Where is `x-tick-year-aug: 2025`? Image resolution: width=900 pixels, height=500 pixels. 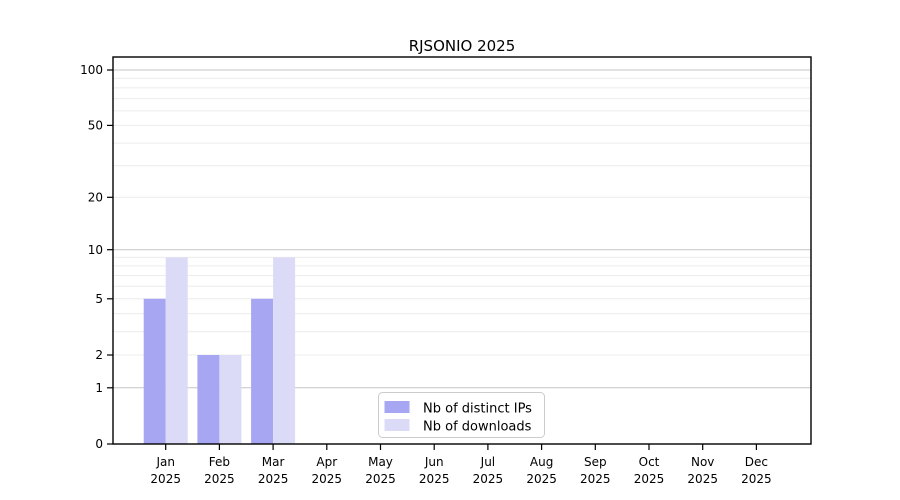 x-tick-year-aug: 2025 is located at coordinates (541, 479).